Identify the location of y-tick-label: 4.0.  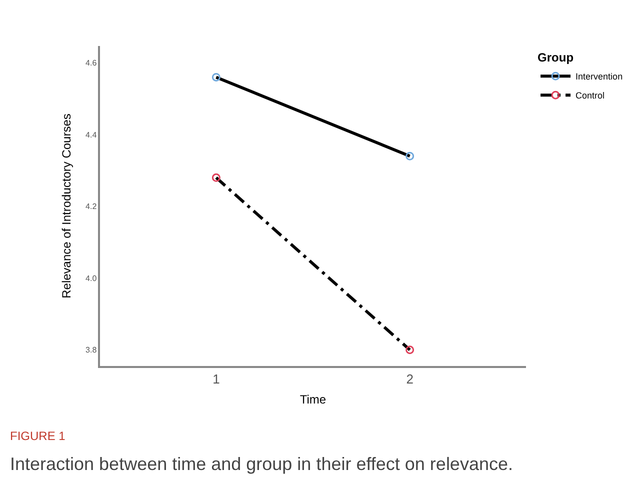
(92, 278).